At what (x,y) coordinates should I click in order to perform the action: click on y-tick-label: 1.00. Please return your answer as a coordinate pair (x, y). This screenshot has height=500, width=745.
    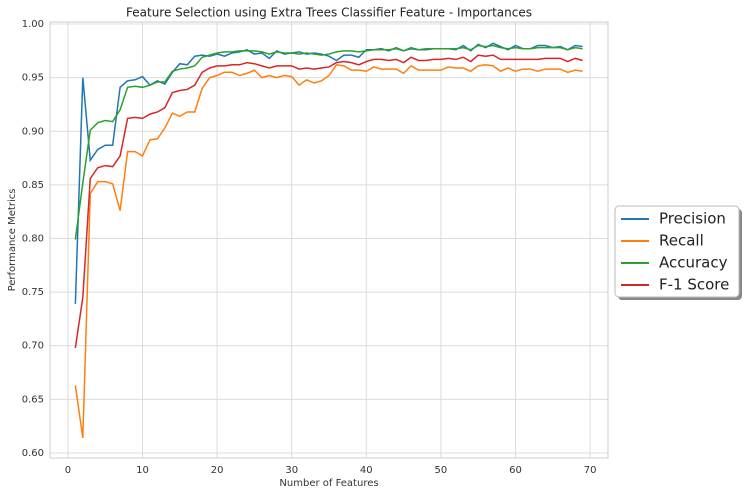
    Looking at the image, I should click on (33, 24).